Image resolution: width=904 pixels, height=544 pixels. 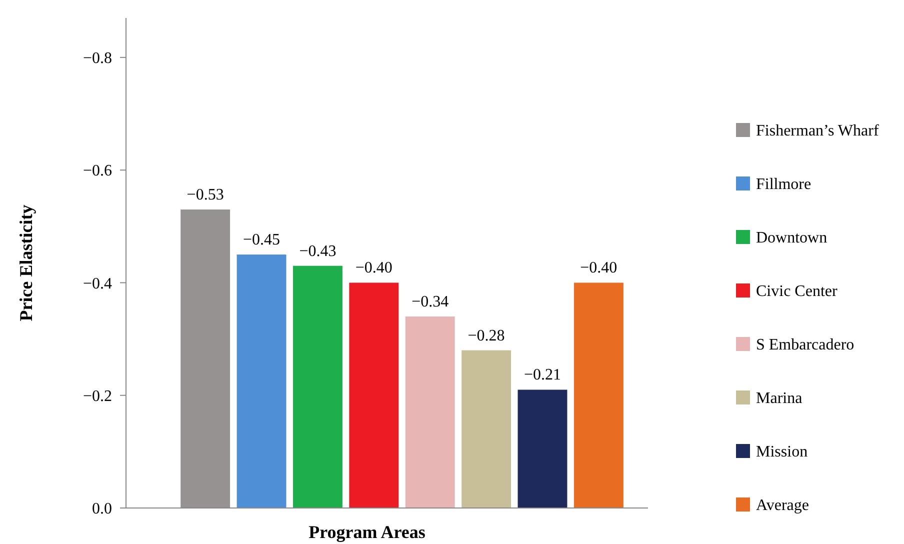 I want to click on legend-label: Fillmore, so click(x=784, y=185).